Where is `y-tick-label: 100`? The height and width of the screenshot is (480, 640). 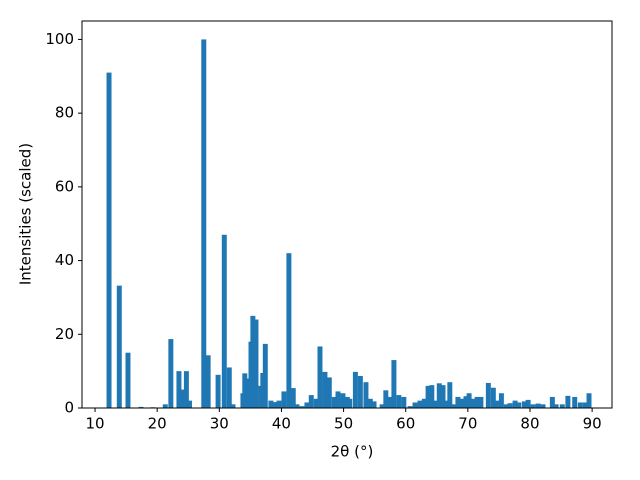
y-tick-label: 100 is located at coordinates (59, 39).